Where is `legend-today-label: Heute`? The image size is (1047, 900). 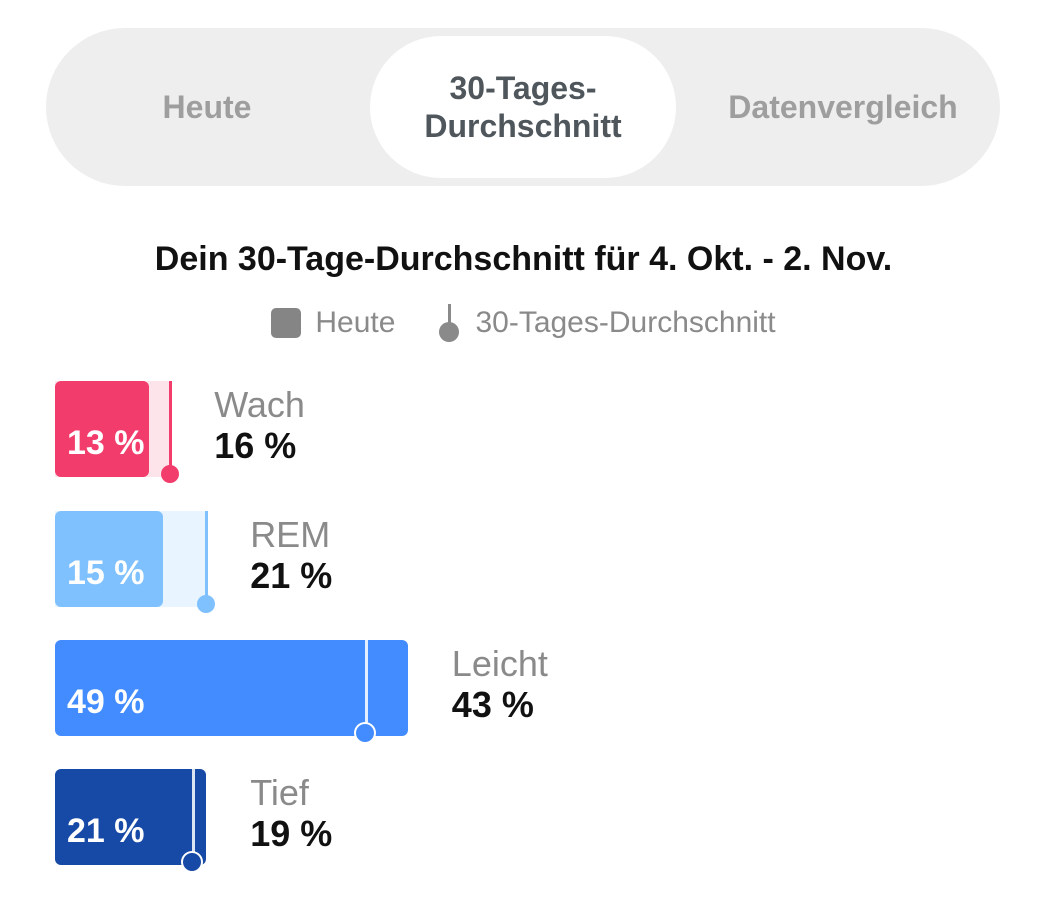 legend-today-label: Heute is located at coordinates (355, 322).